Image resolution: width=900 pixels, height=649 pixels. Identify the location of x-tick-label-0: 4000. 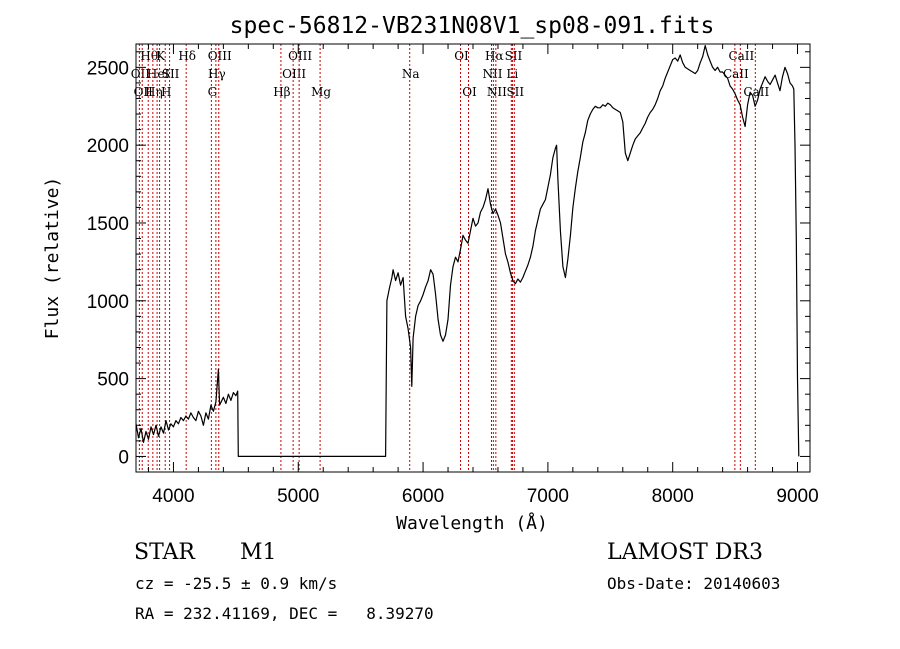
(173, 496).